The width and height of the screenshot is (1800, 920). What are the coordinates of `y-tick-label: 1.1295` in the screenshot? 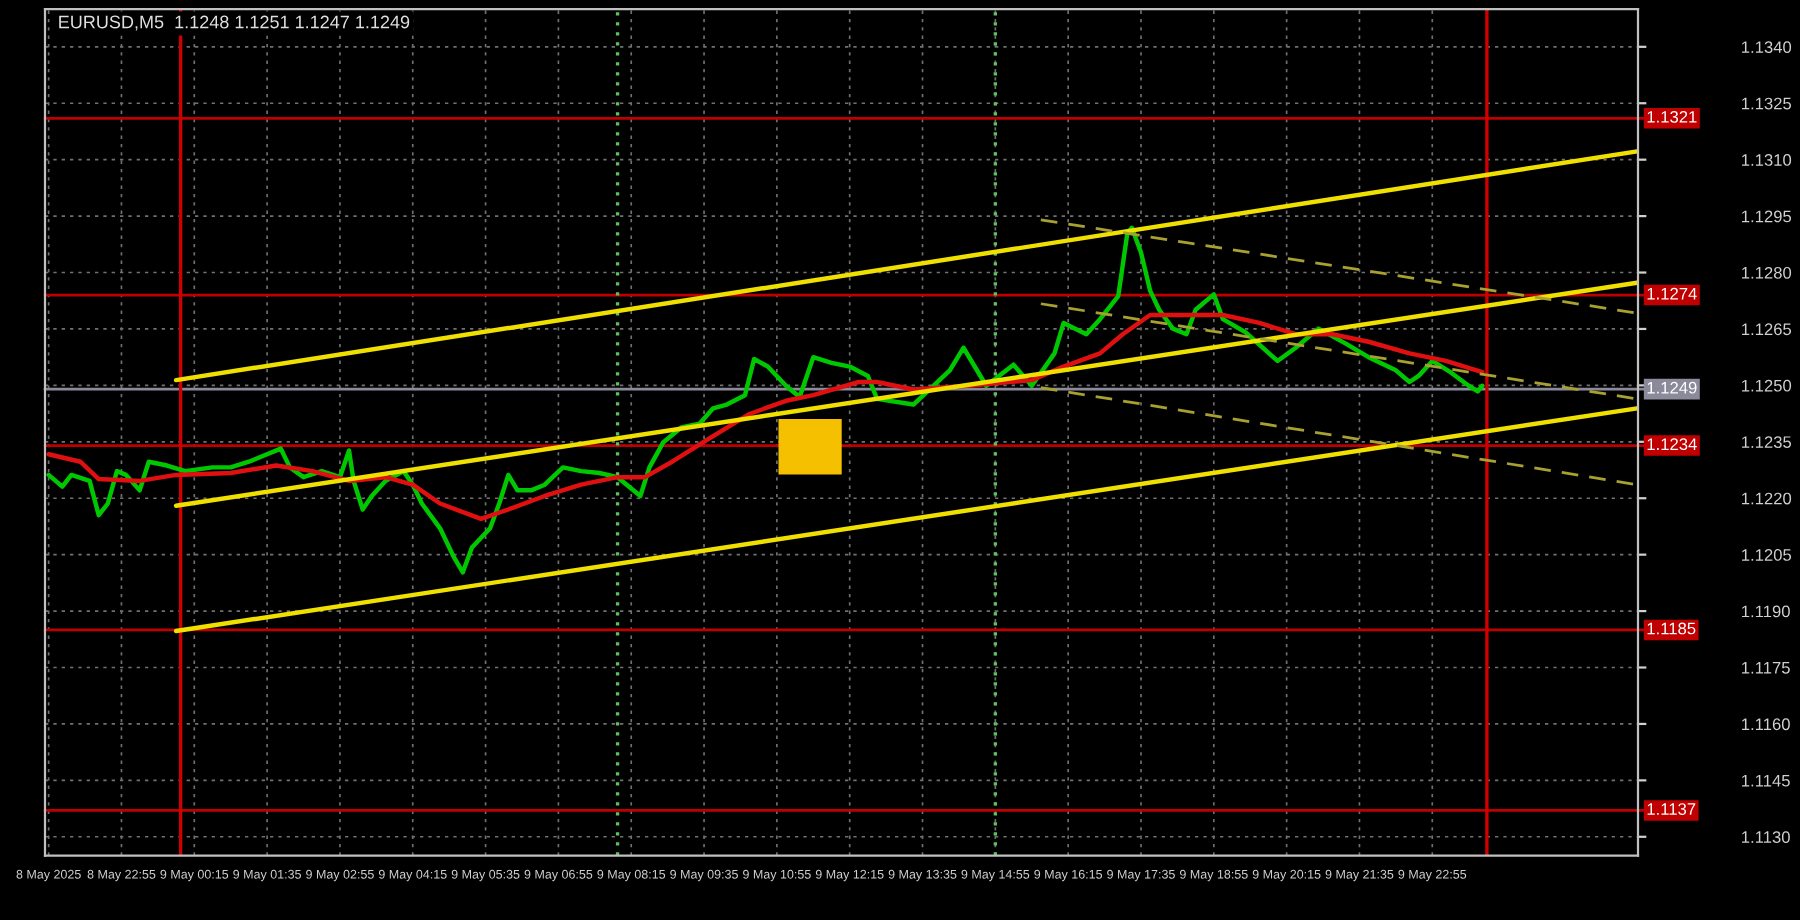 It's located at (1767, 216).